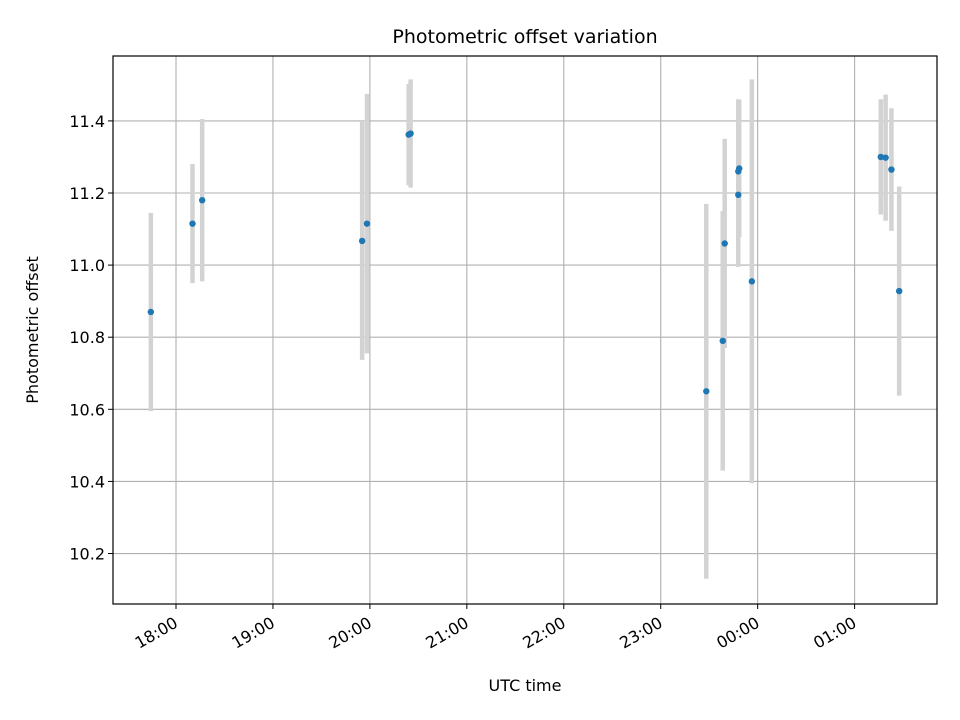 Image resolution: width=960 pixels, height=720 pixels. Describe the element at coordinates (525, 685) in the screenshot. I see `x-axis-label: UTC time` at that location.